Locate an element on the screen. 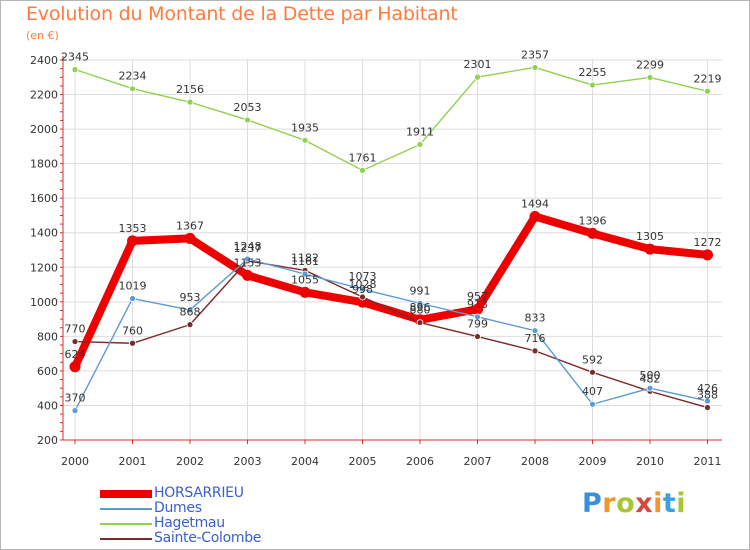 The height and width of the screenshot is (550, 750). data-label: 482 is located at coordinates (650, 378).